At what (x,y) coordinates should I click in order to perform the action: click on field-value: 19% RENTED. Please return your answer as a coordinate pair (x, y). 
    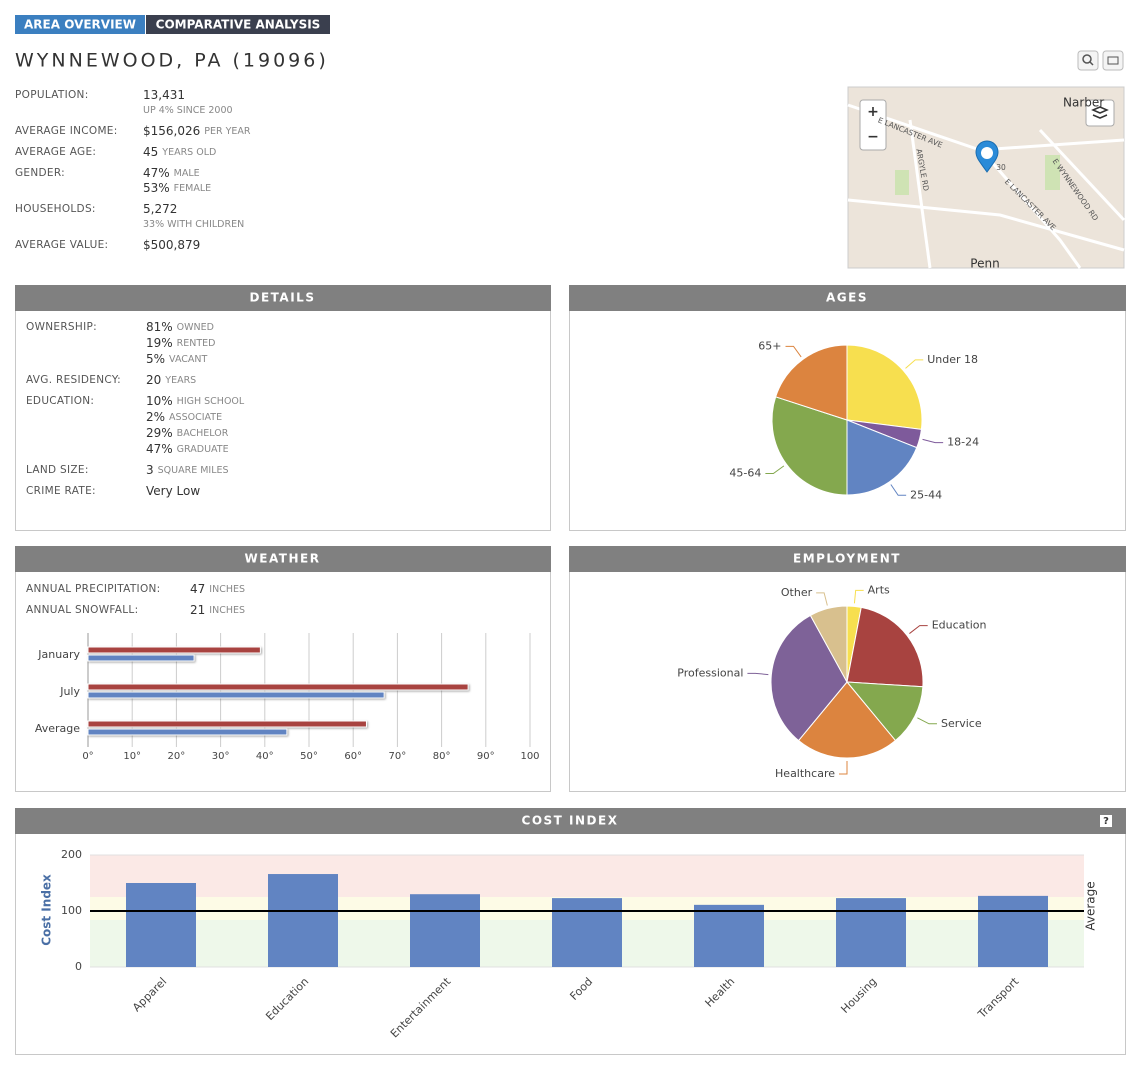
    Looking at the image, I should click on (181, 343).